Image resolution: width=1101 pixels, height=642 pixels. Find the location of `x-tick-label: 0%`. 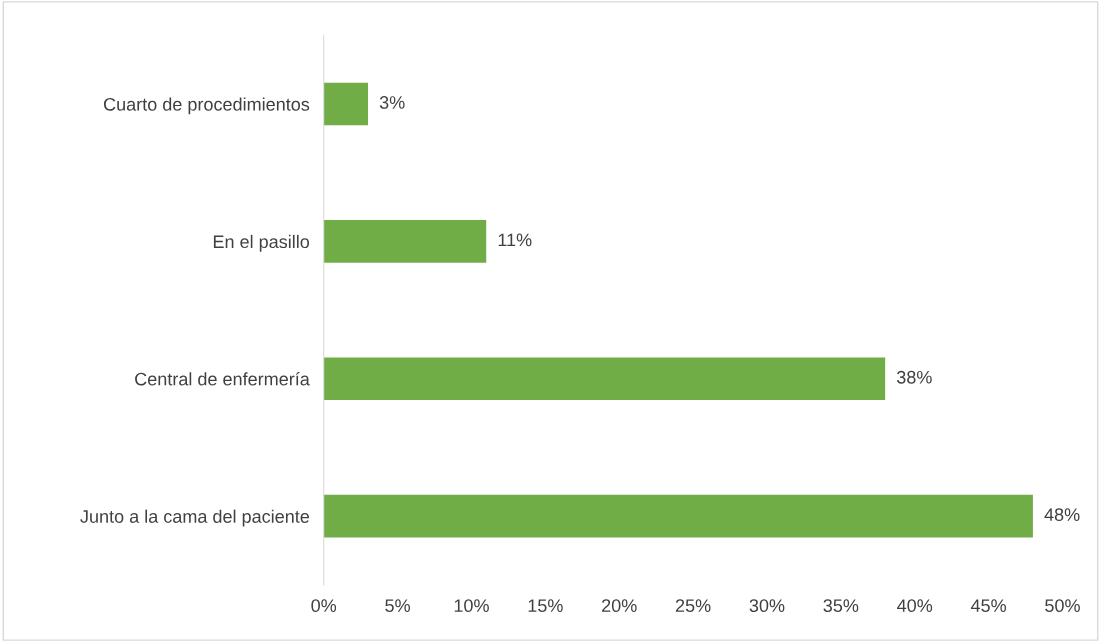

x-tick-label: 0% is located at coordinates (324, 606).